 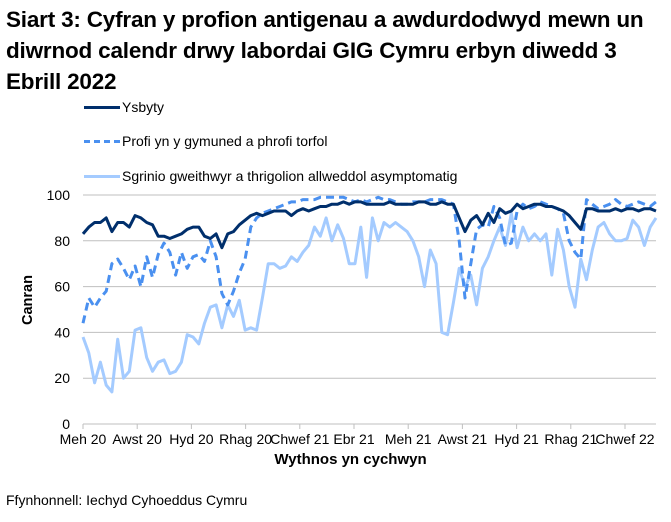 What do you see at coordinates (83, 439) in the screenshot?
I see `x-tick-label: Meh 20` at bounding box center [83, 439].